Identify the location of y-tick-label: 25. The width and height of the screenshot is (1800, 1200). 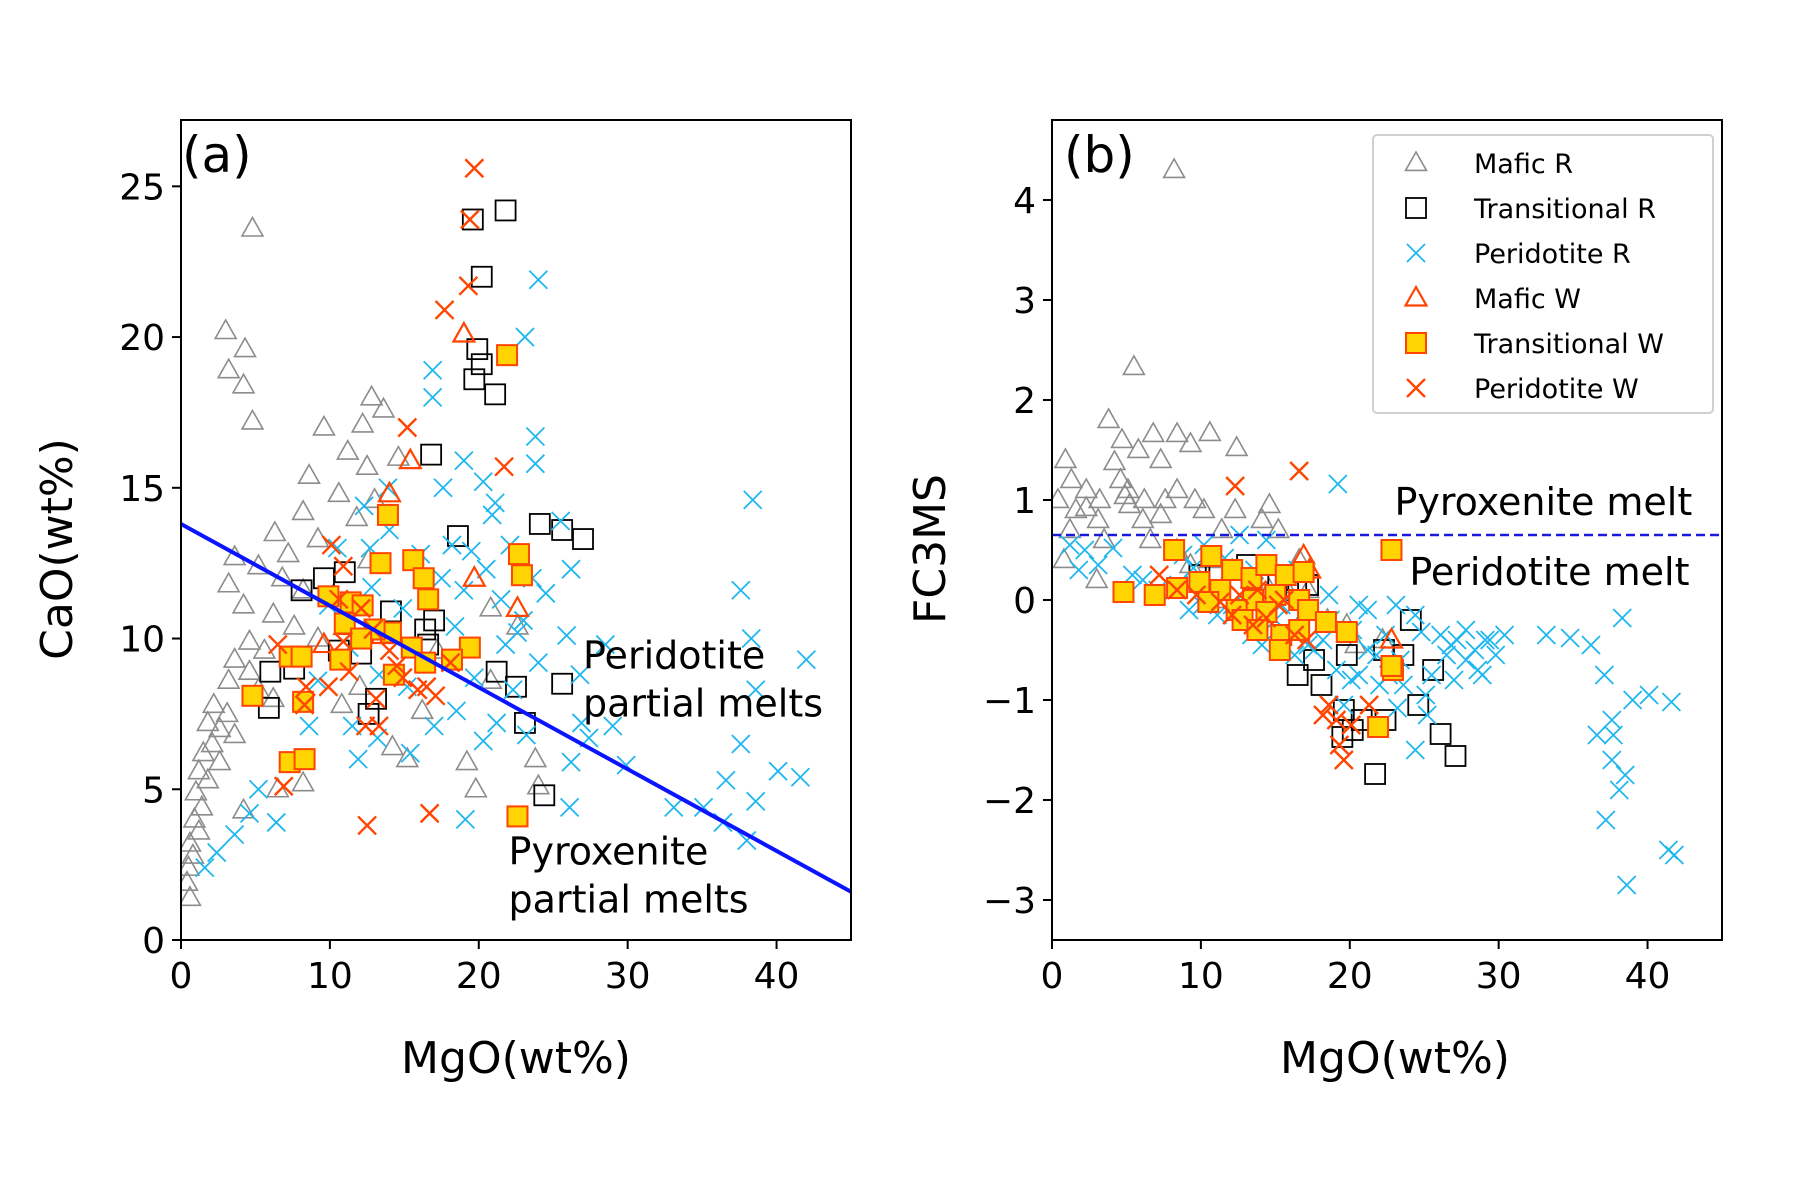
(142, 187).